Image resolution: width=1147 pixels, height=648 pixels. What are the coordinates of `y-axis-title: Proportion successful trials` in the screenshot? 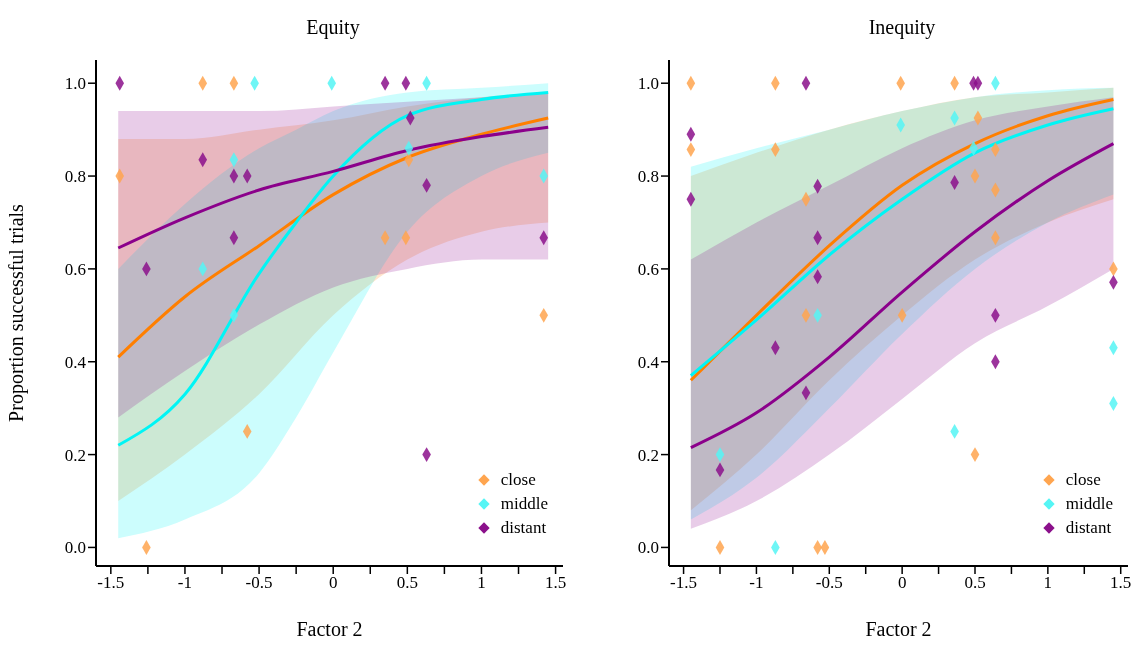 It's located at (17, 312).